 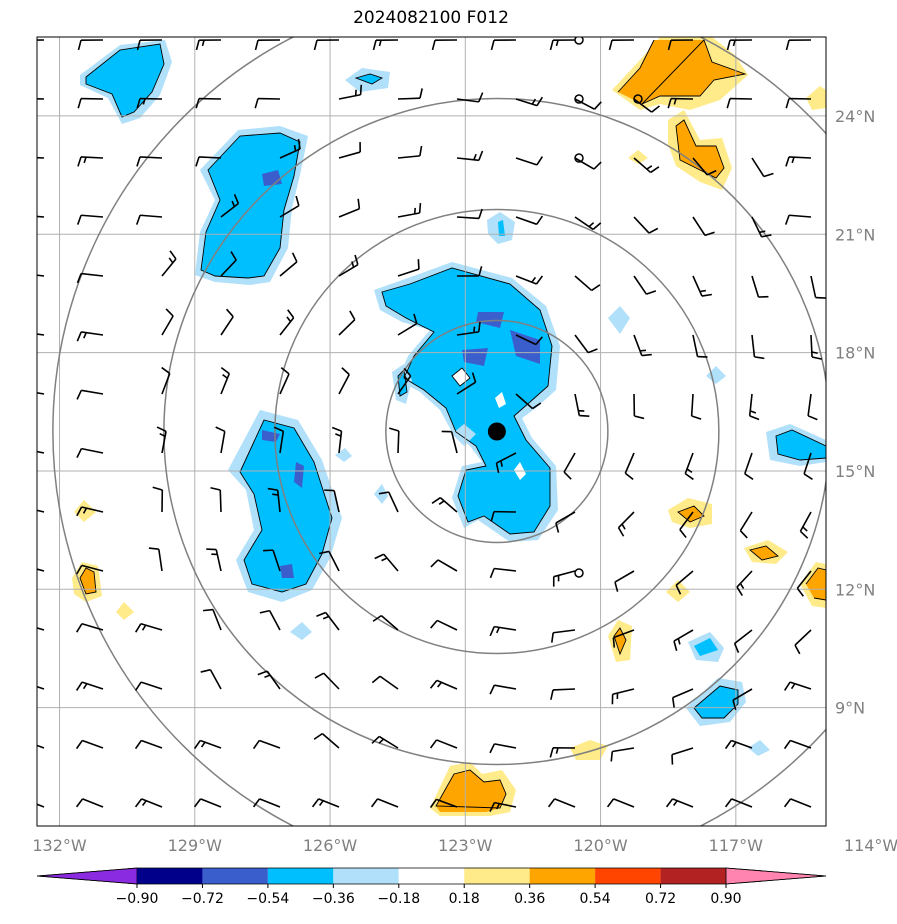 What do you see at coordinates (660, 899) in the screenshot?
I see `colorbar-label: 0.72` at bounding box center [660, 899].